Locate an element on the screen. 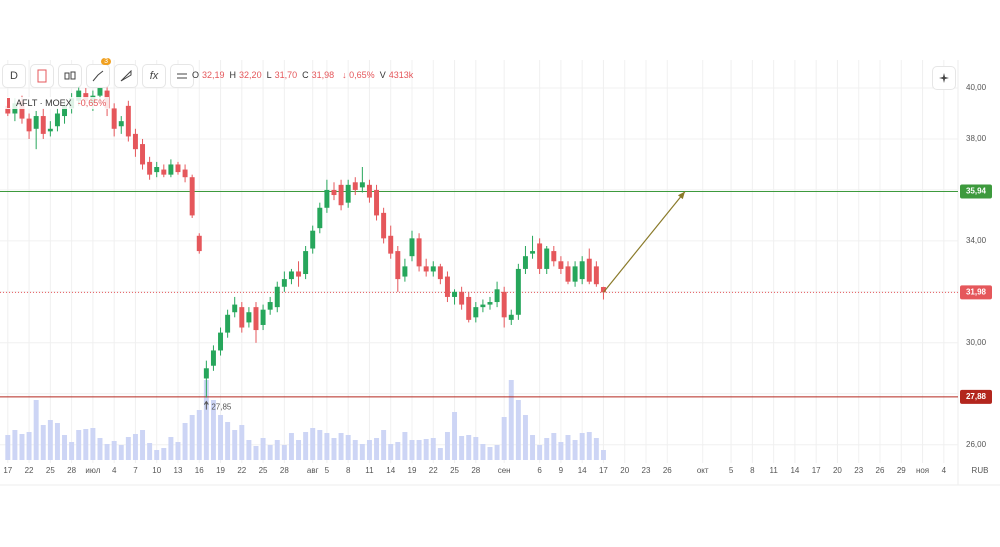  y-tick-label: 30,00 is located at coordinates (976, 342).